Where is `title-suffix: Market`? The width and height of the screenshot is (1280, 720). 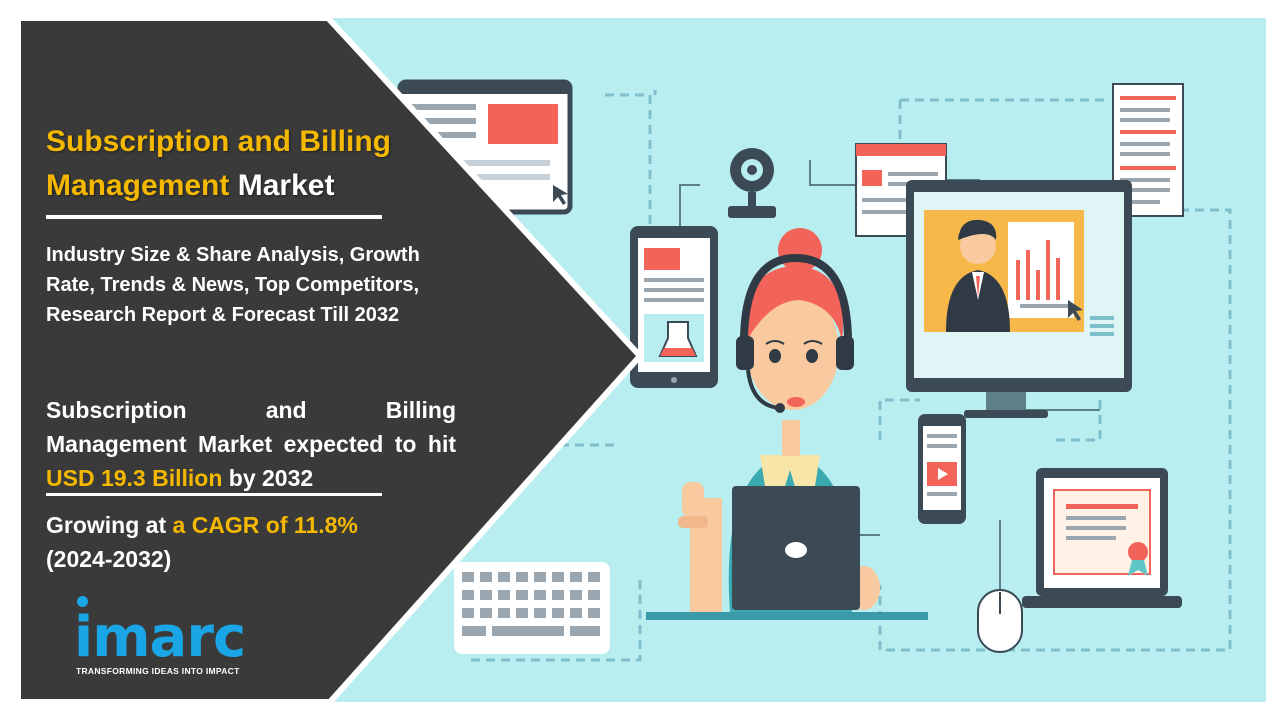 title-suffix: Market is located at coordinates (286, 185).